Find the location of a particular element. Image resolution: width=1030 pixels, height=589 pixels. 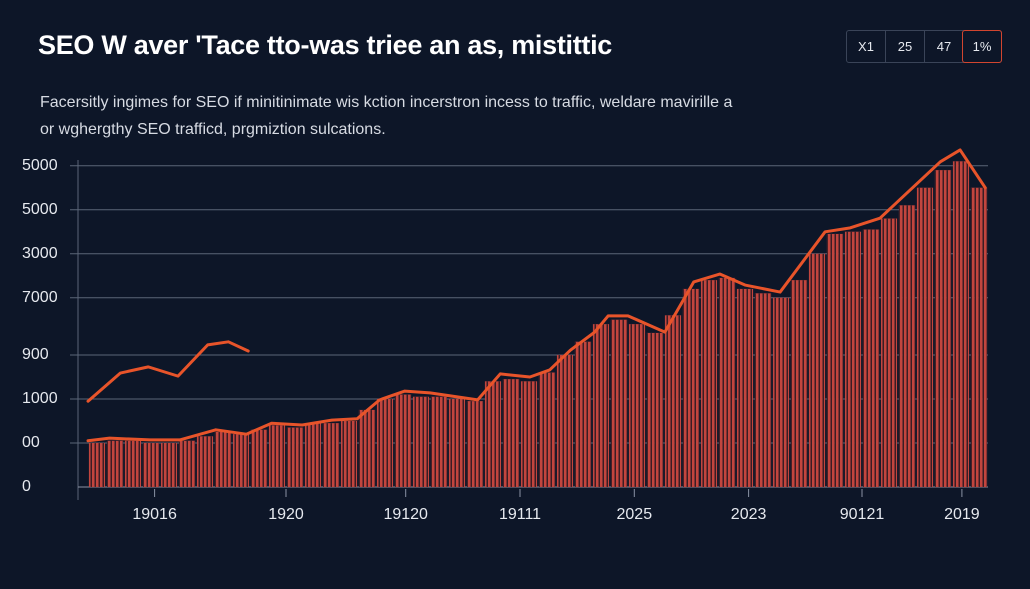

control-button: 47 is located at coordinates (943, 46).